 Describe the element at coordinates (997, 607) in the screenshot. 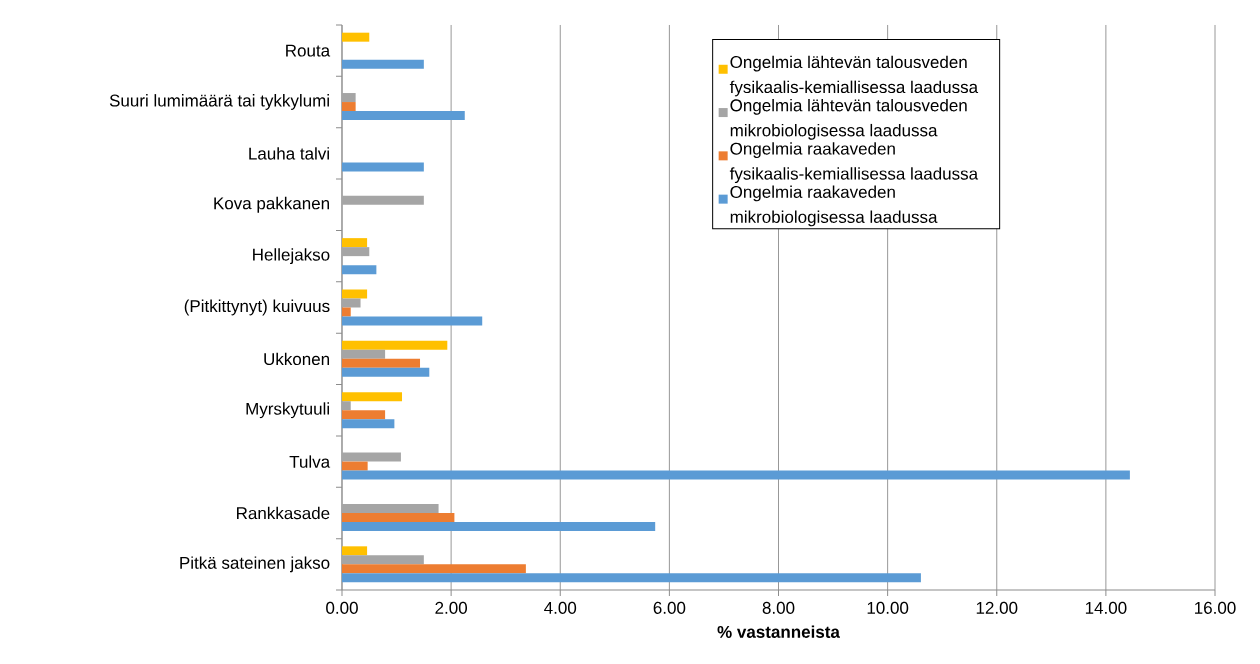

I see `x-tick-label: 12.00` at that location.